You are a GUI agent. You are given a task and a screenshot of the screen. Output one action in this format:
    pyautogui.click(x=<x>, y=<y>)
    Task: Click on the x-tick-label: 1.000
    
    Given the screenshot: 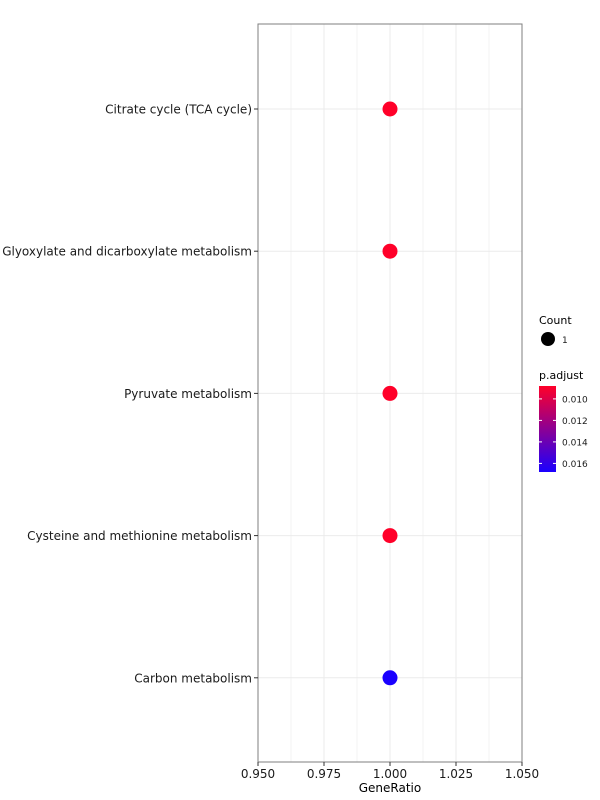 What is the action you would take?
    pyautogui.click(x=390, y=774)
    